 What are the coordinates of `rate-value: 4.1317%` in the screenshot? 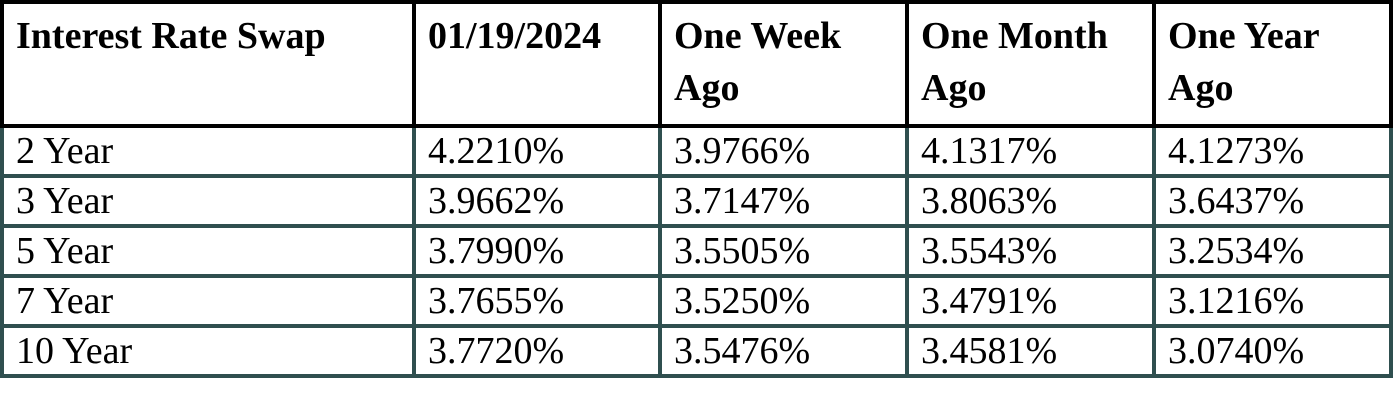 It's located at (1030, 151).